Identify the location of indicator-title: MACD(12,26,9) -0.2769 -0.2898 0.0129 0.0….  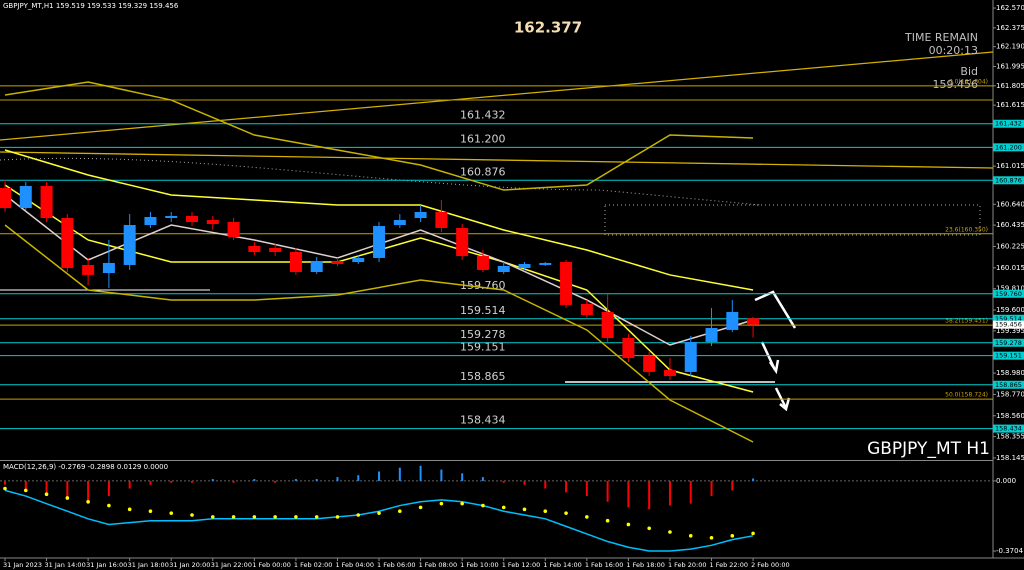
(85, 467).